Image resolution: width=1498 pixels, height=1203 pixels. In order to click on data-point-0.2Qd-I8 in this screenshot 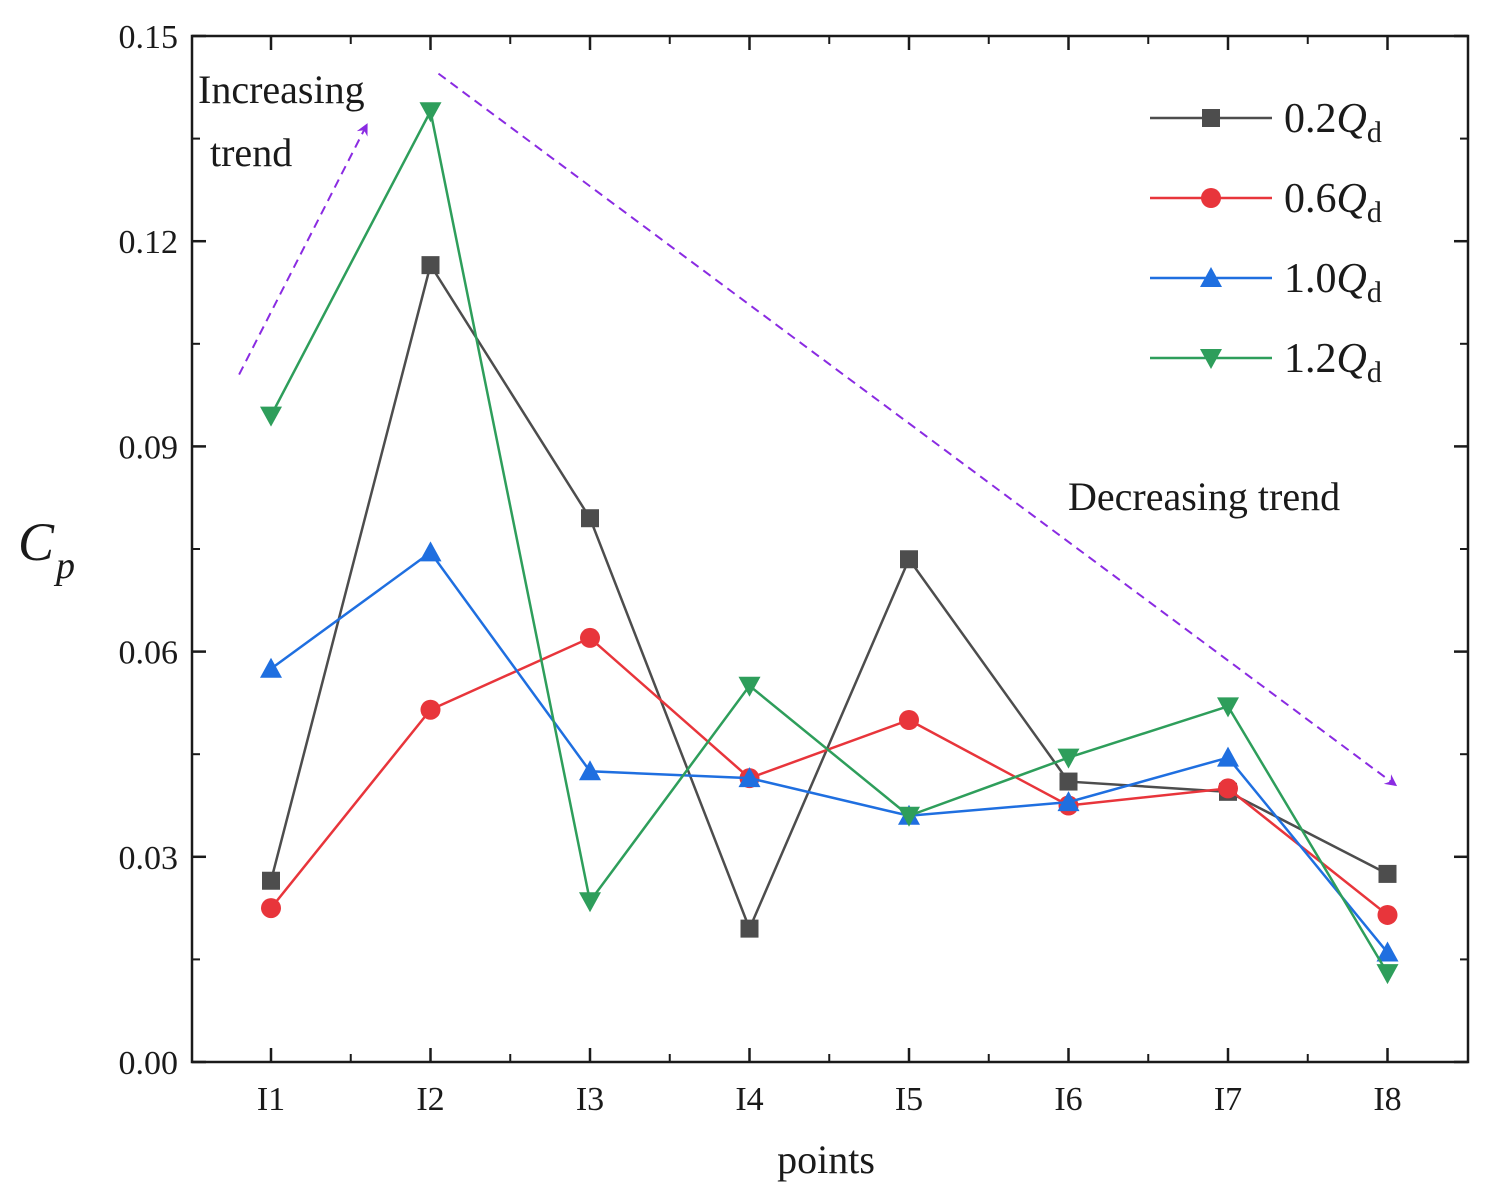, I will do `click(1387, 873)`.